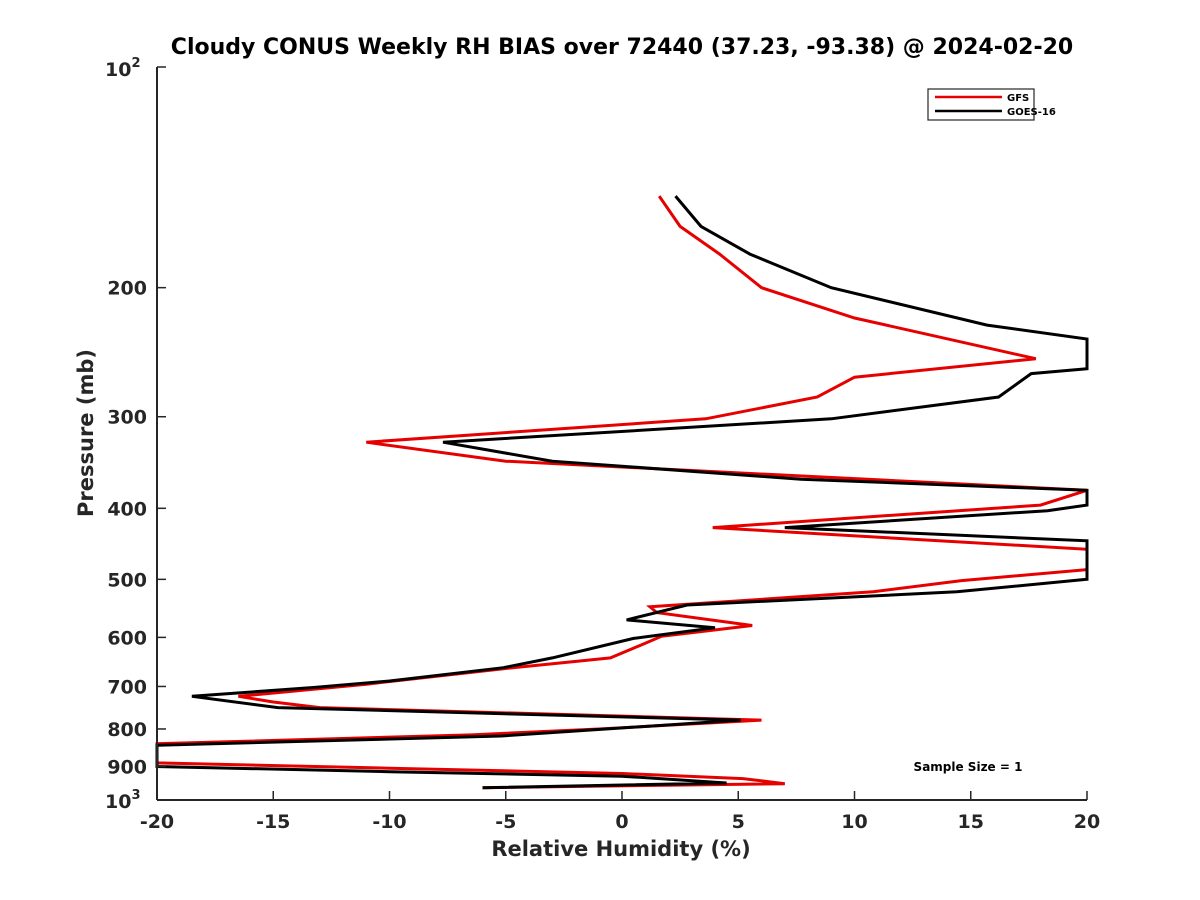 The height and width of the screenshot is (900, 1200). I want to click on legend-label-goes16: GOES-16, so click(1031, 112).